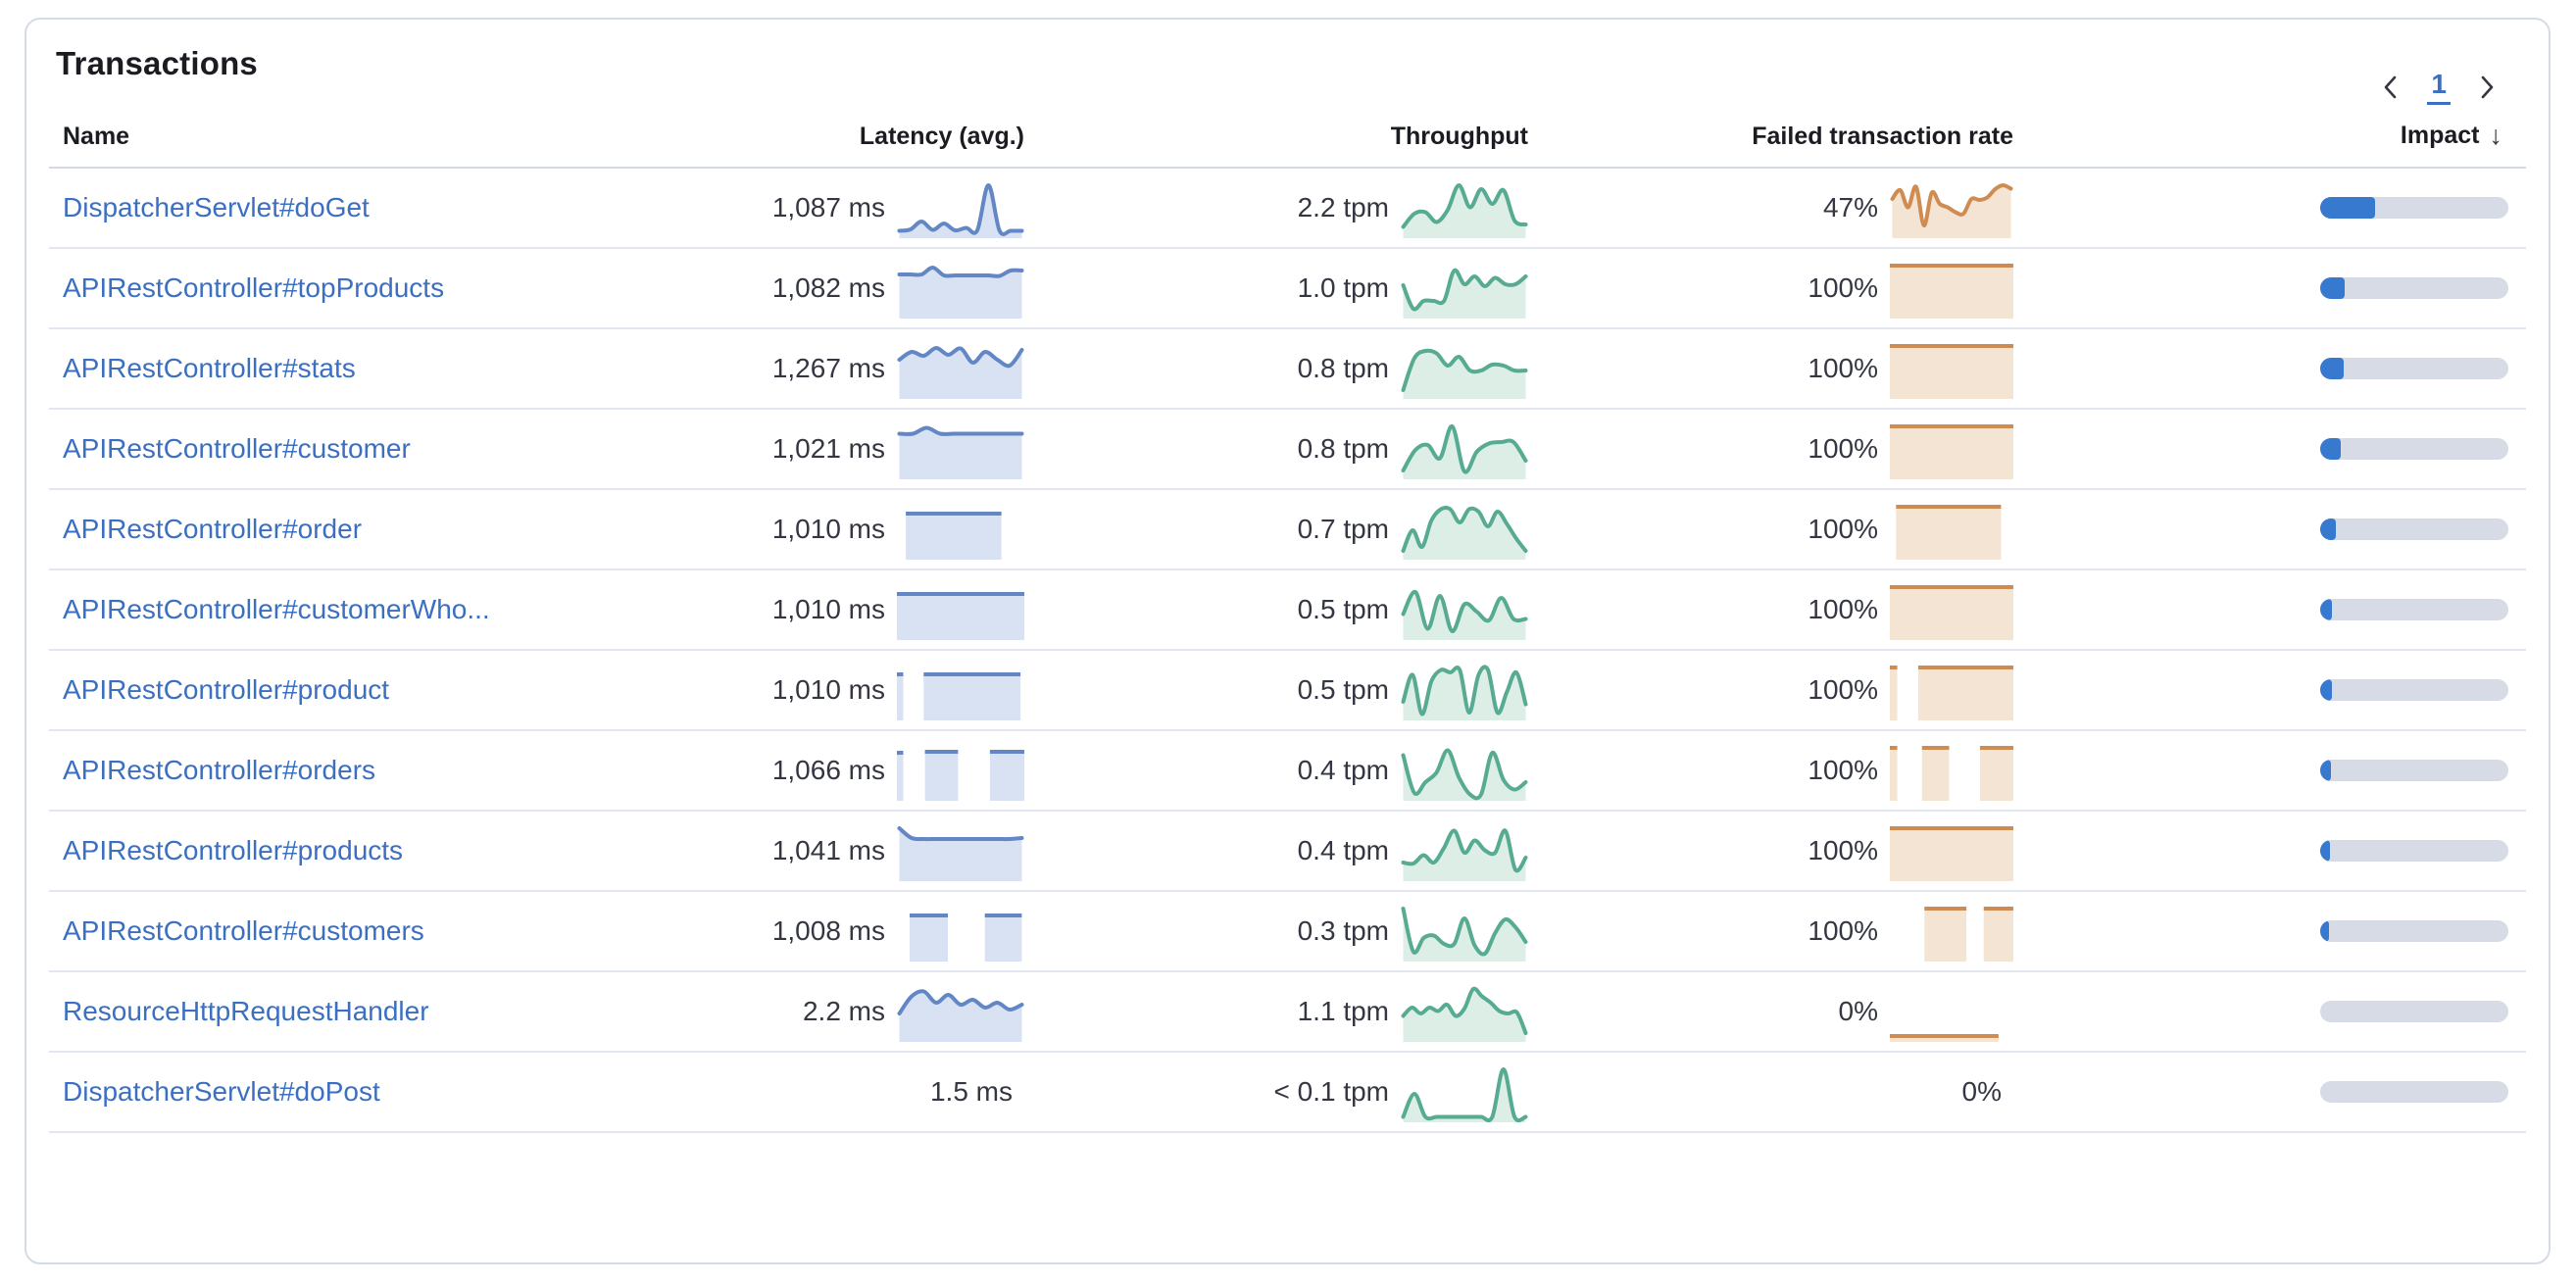 This screenshot has height=1284, width=2576. I want to click on transaction-link: APIRestController#customer, so click(237, 448).